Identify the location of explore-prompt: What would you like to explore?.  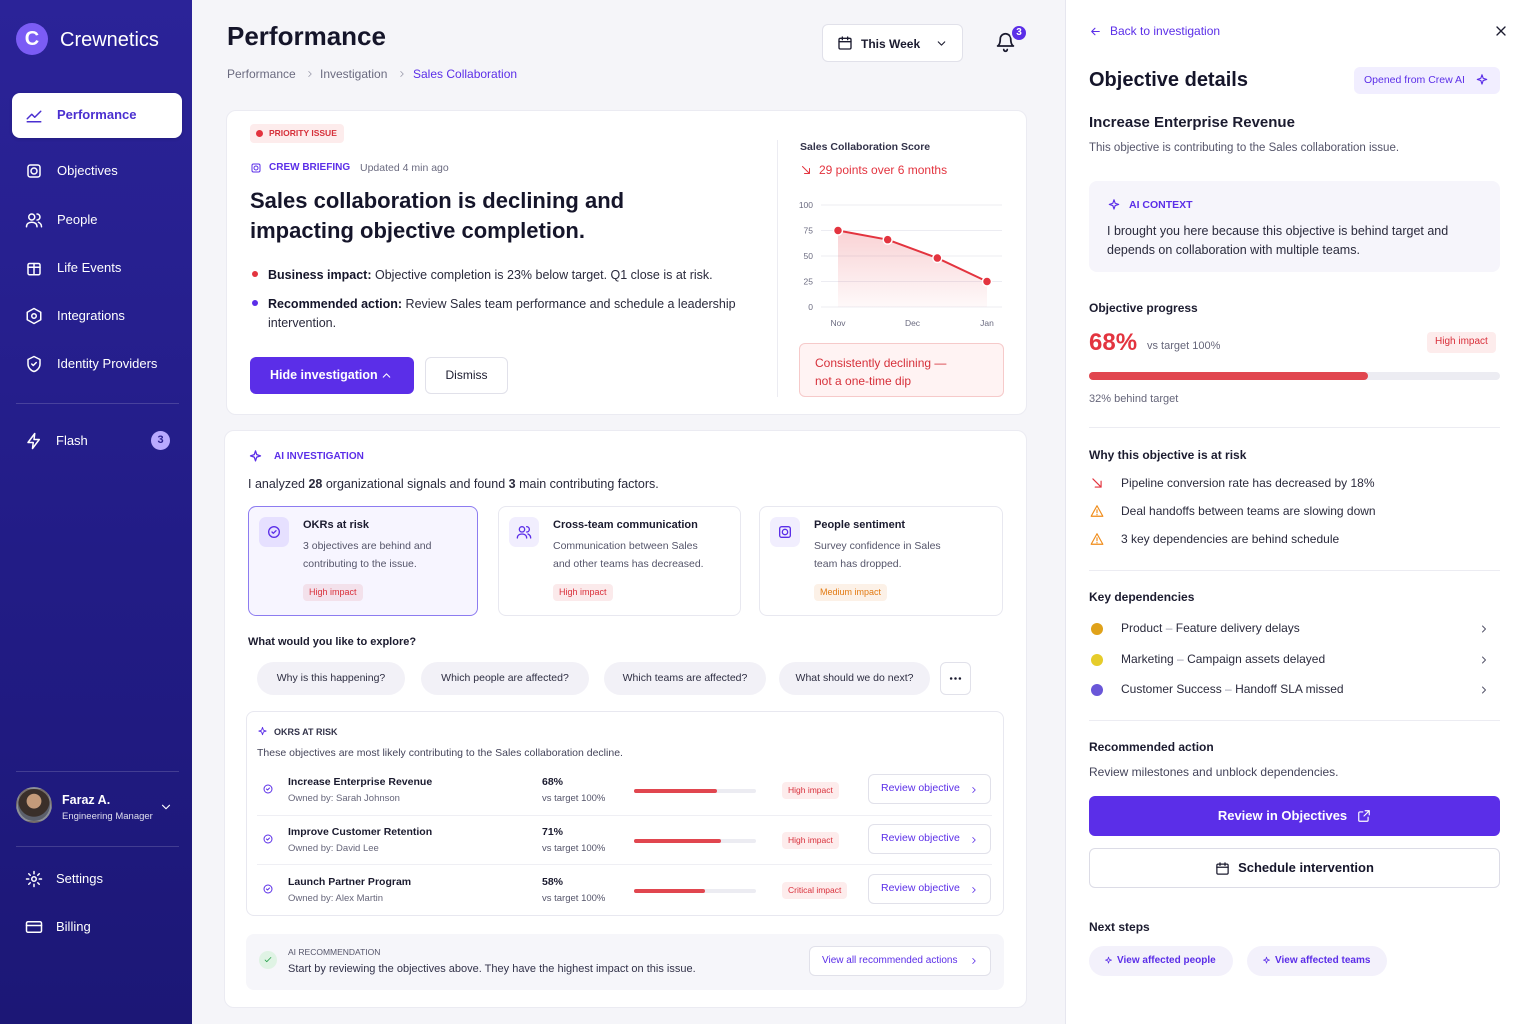
(332, 642).